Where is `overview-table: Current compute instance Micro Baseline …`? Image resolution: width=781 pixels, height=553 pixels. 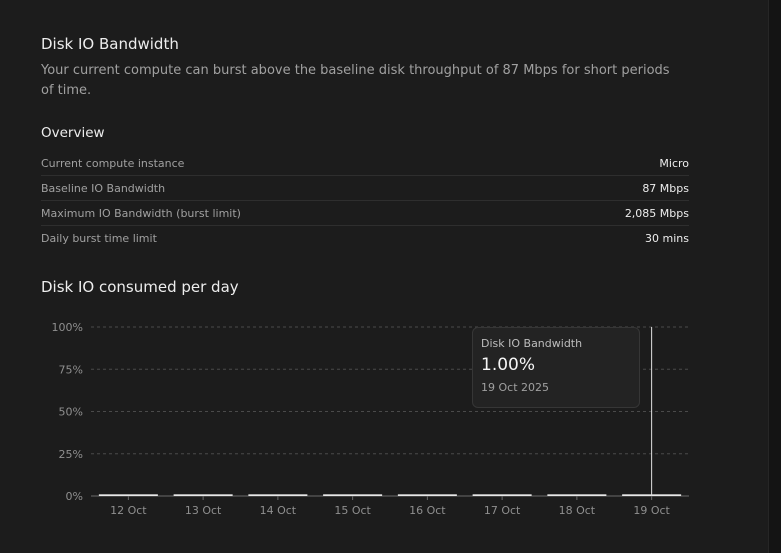
overview-table: Current compute instance Micro Baseline … is located at coordinates (365, 200).